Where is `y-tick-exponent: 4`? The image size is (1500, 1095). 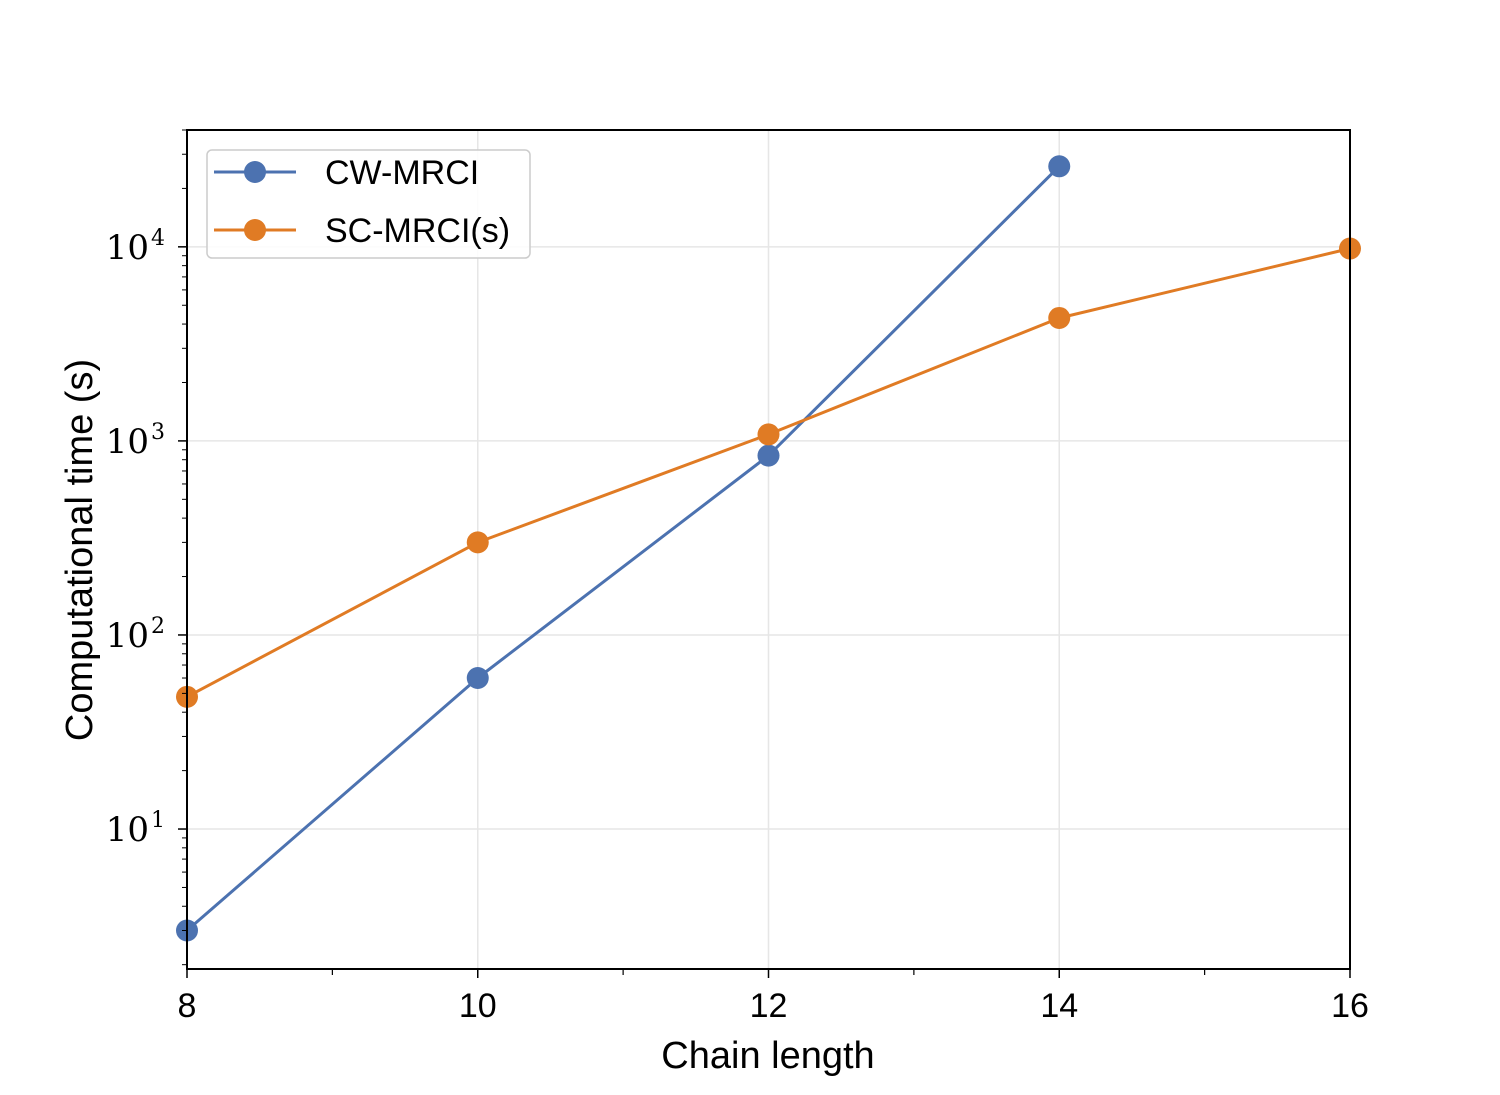 y-tick-exponent: 4 is located at coordinates (158, 238).